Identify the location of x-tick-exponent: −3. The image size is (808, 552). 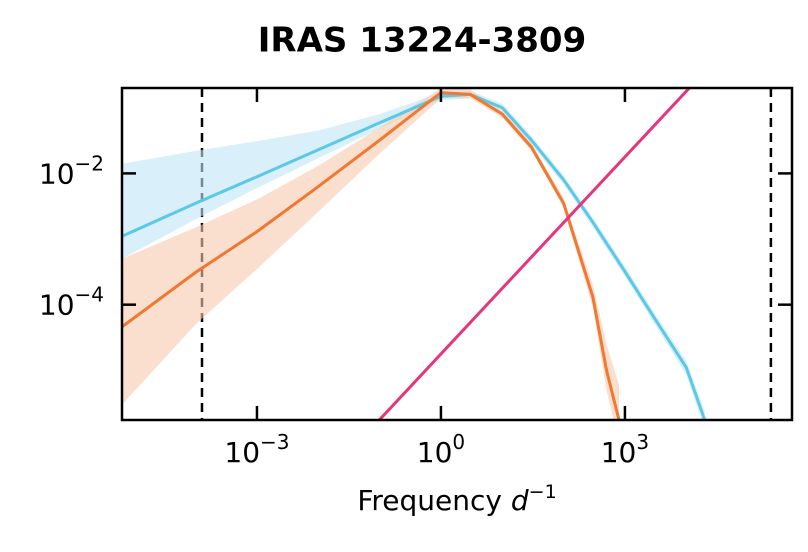
(274, 442).